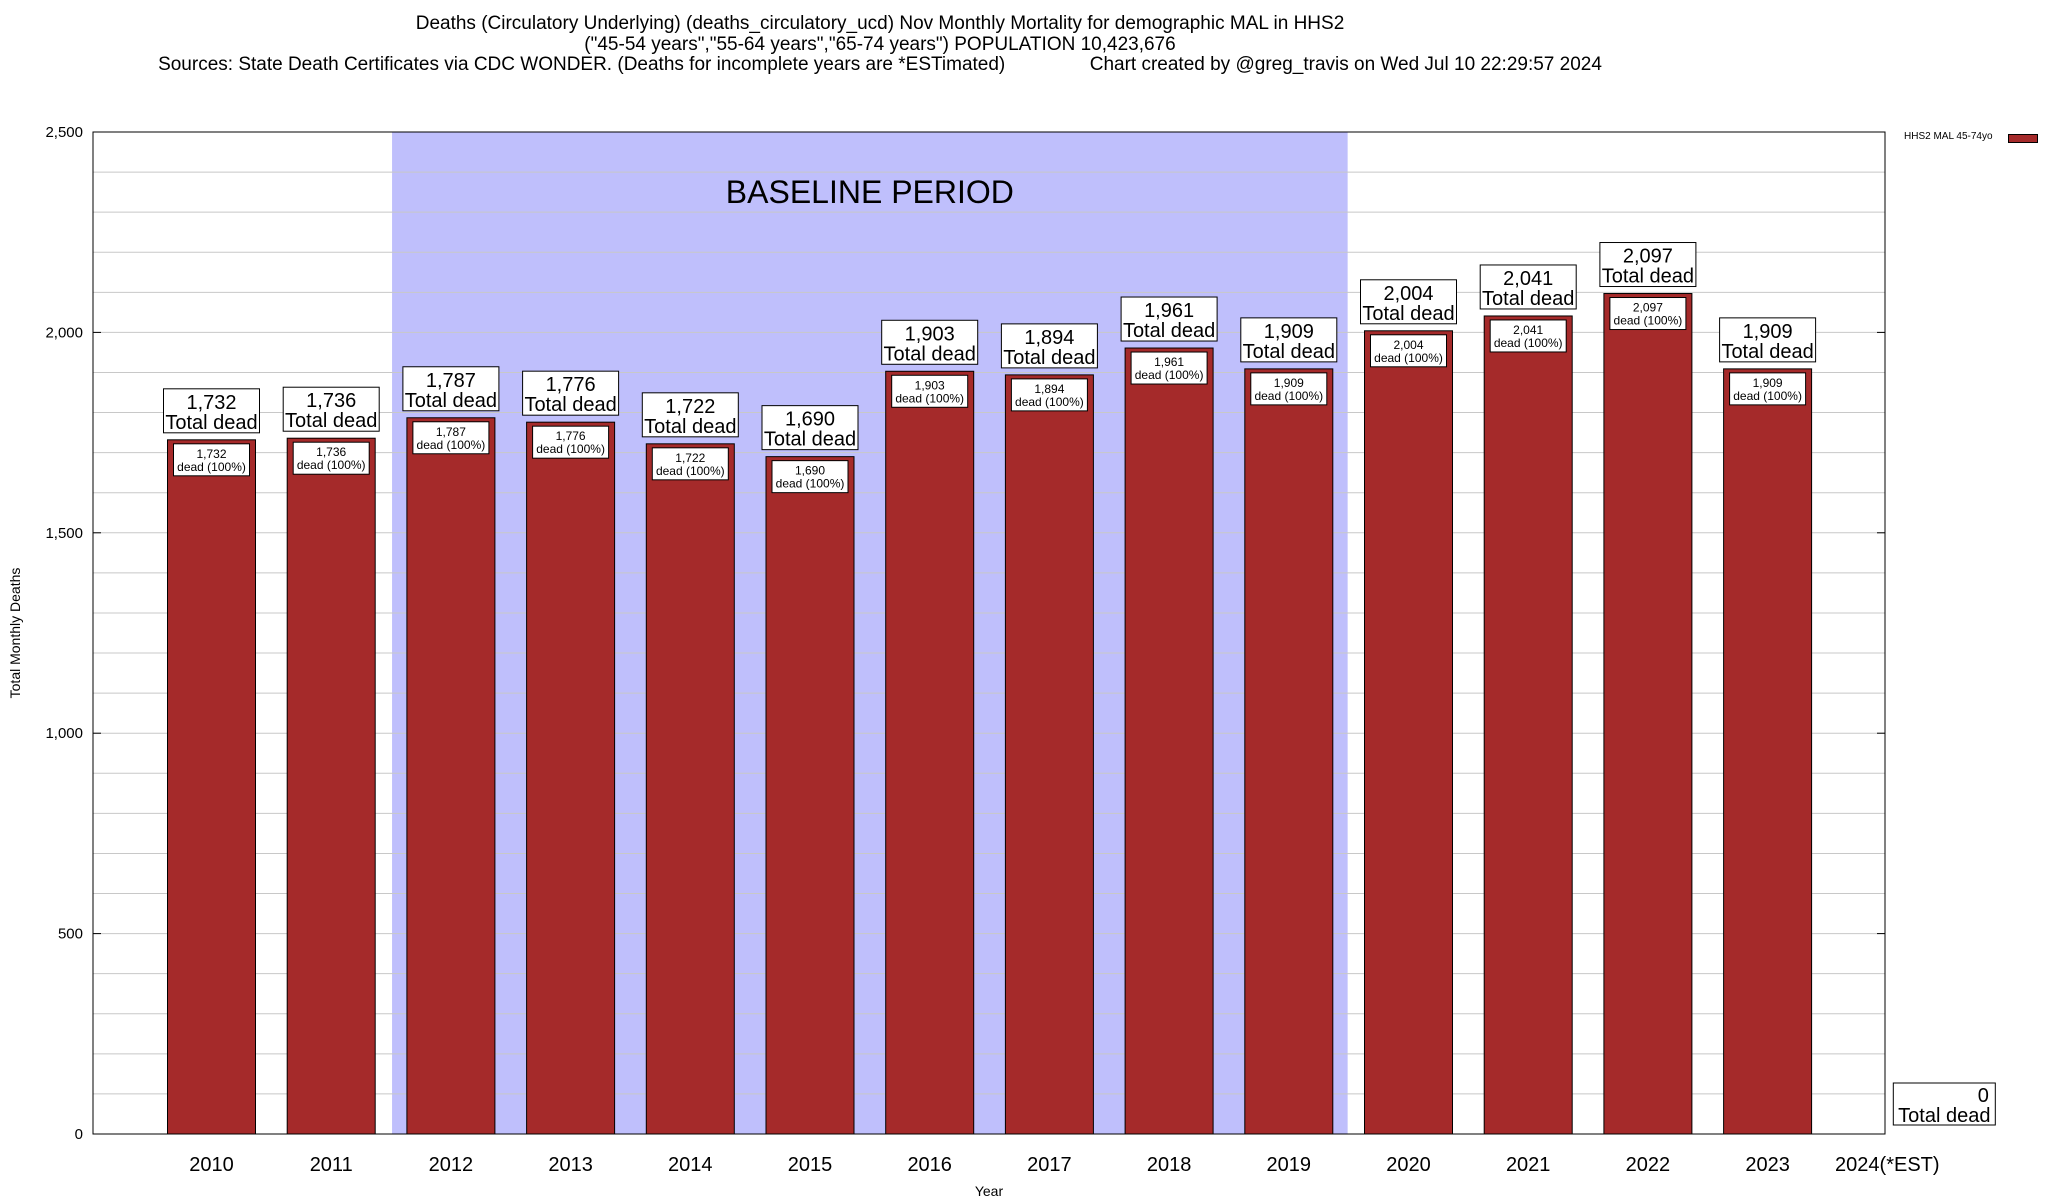  What do you see at coordinates (1169, 1165) in the screenshot?
I see `x-tick-label: 2018` at bounding box center [1169, 1165].